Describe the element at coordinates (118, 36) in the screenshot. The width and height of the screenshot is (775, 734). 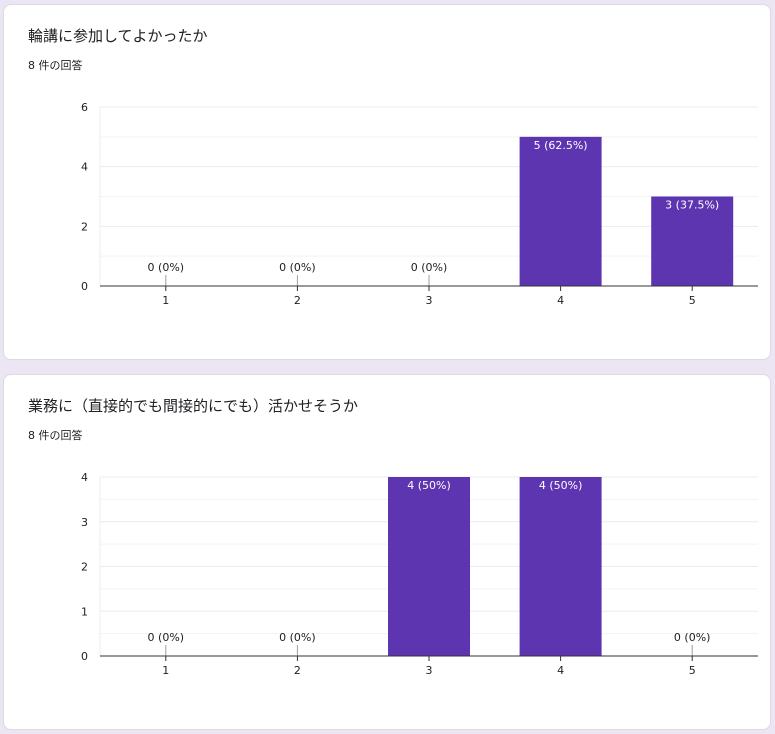
I see `question-title: 輪講に参加してよかったか` at that location.